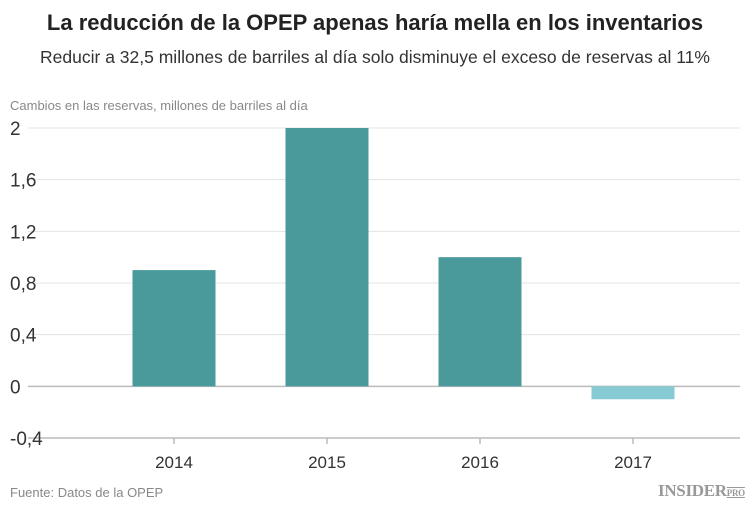 The image size is (750, 509). I want to click on insider-pro-logo: INSIDERPRO, so click(701, 491).